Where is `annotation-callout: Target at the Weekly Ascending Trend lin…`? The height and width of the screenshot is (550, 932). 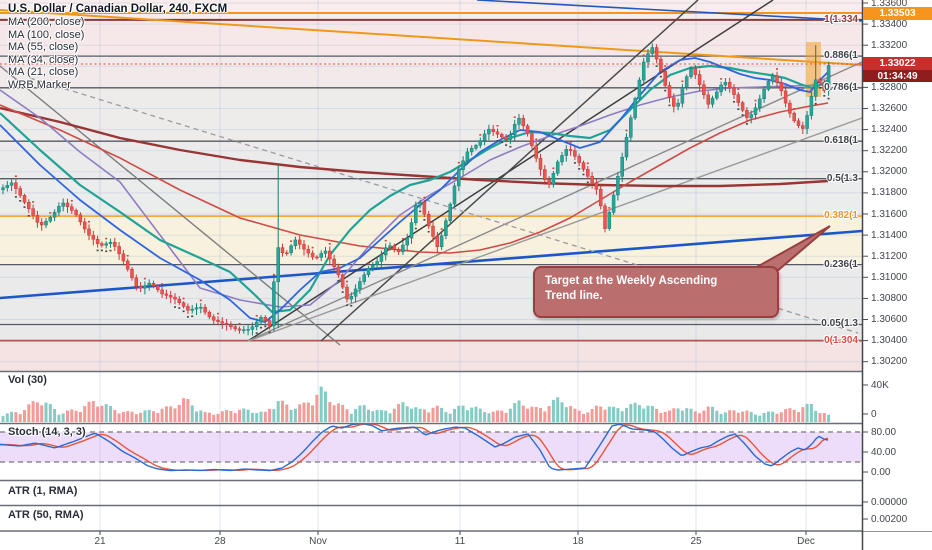 annotation-callout: Target at the Weekly Ascending Trend lin… is located at coordinates (656, 292).